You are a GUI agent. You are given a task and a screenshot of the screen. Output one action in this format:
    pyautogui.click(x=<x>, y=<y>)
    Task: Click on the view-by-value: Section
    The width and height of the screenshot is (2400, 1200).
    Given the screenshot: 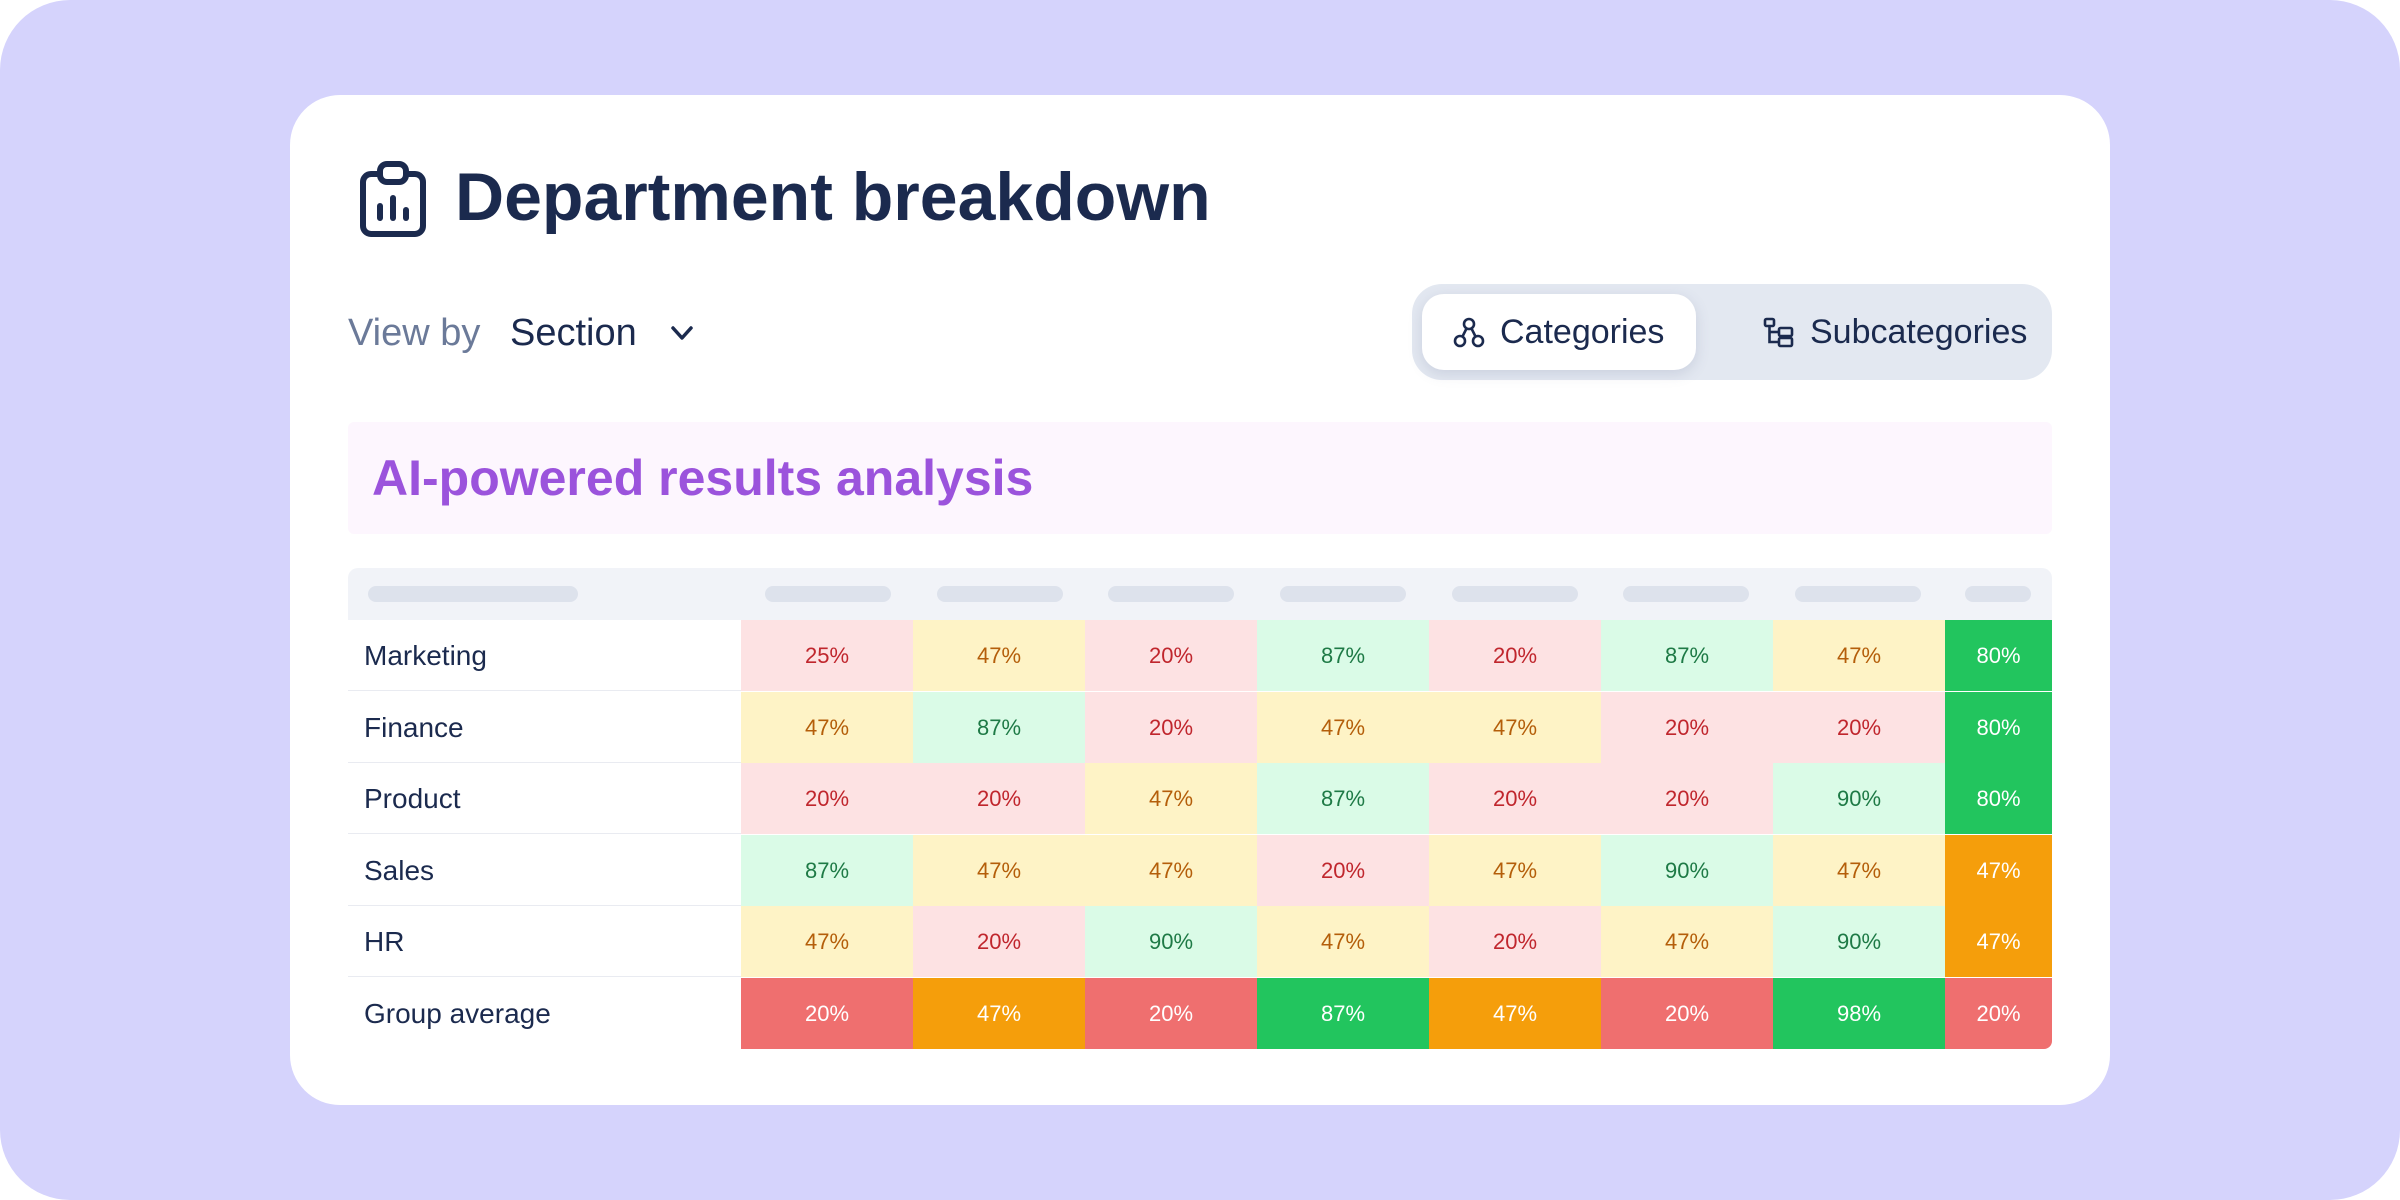 What is the action you would take?
    pyautogui.click(x=573, y=333)
    